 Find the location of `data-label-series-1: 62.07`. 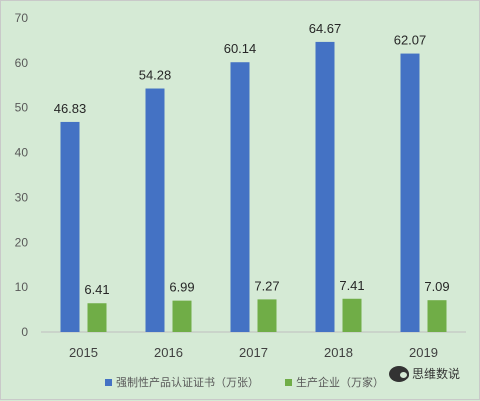

data-label-series-1: 62.07 is located at coordinates (410, 40).